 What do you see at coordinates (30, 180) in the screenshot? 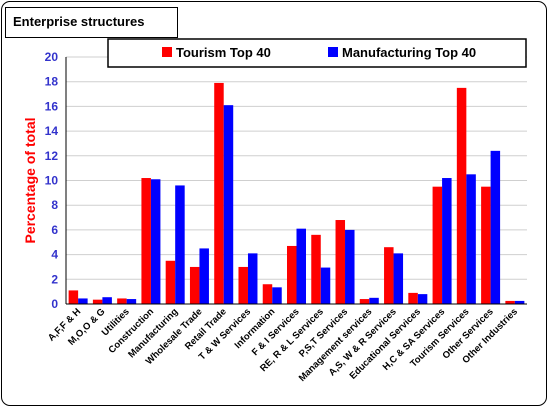
I see `y-axis-label: Percentage of total` at bounding box center [30, 180].